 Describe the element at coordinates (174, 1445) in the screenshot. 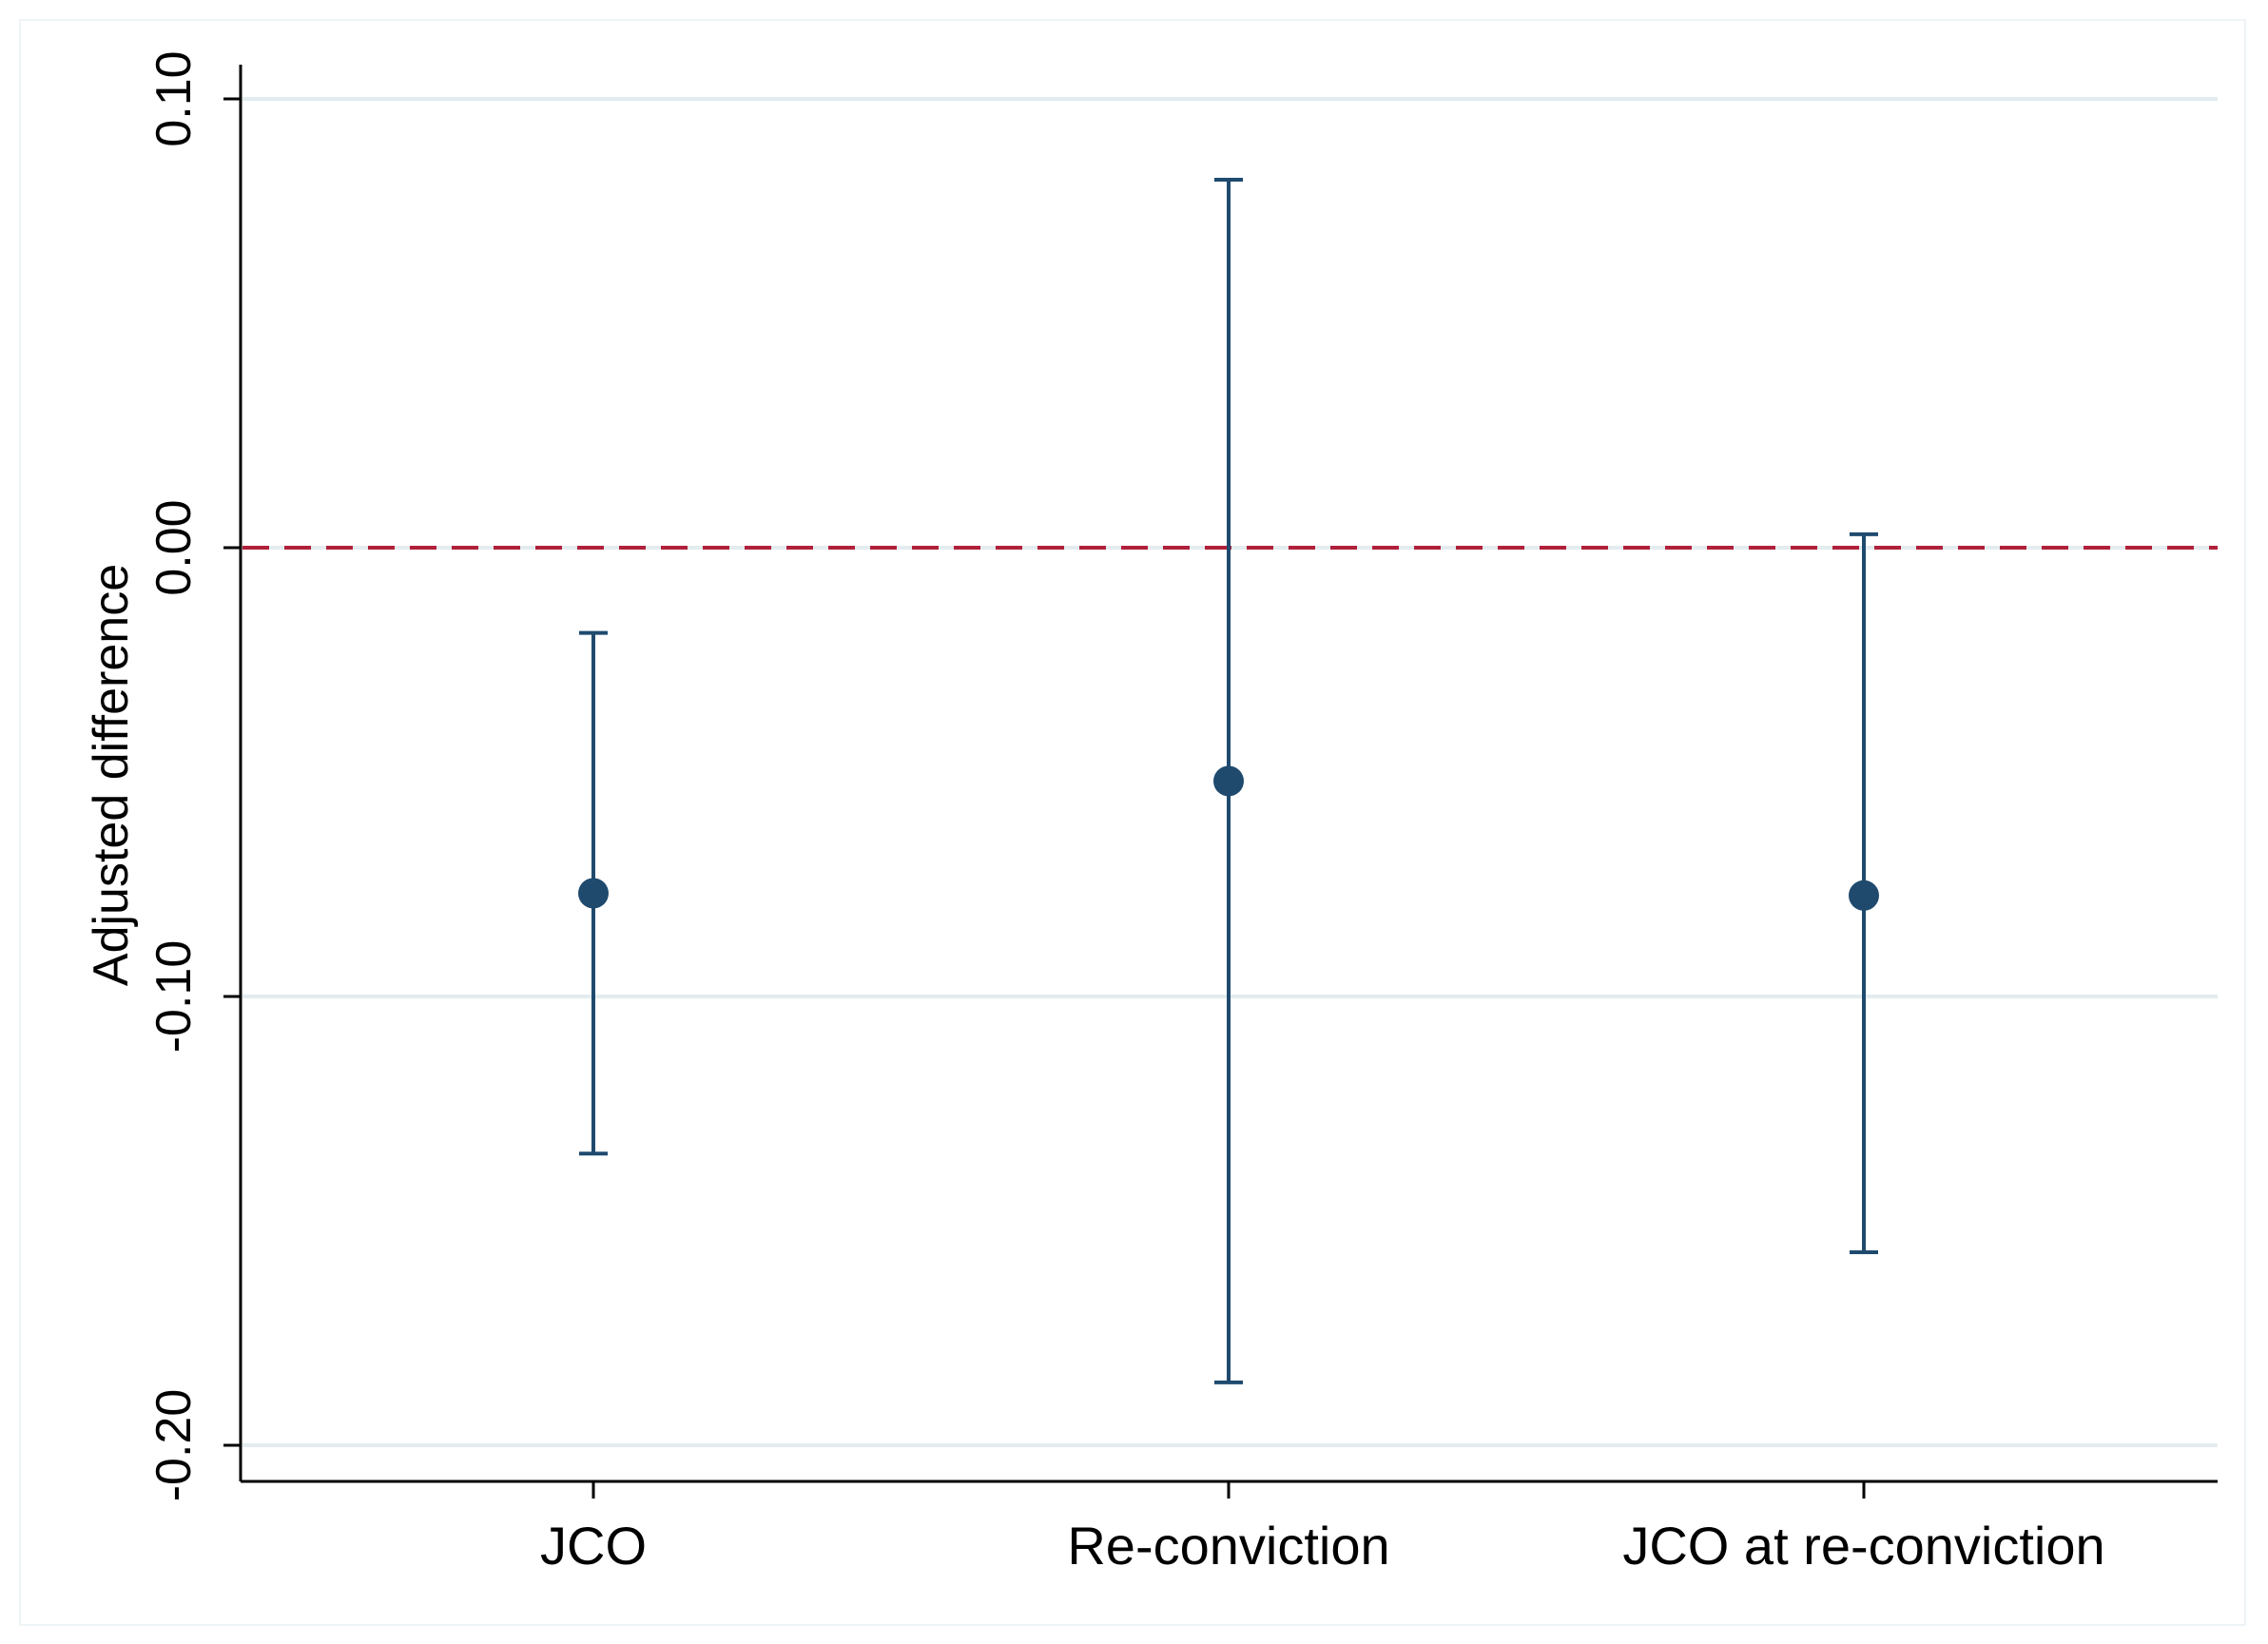

I see `y-tick-label: -0.20` at that location.